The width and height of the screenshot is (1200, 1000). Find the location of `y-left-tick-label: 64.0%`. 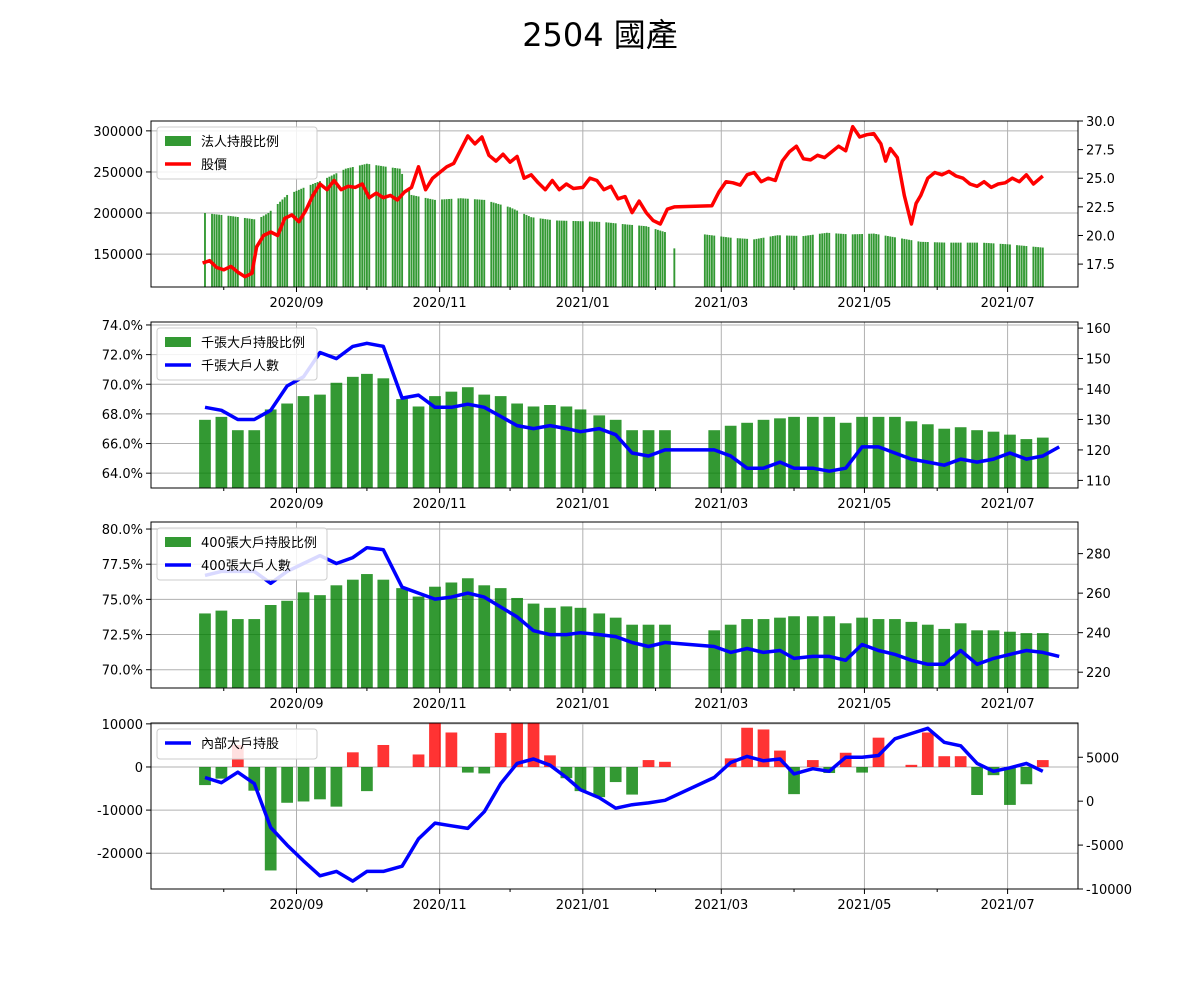

y-left-tick-label: 64.0% is located at coordinates (122, 474).